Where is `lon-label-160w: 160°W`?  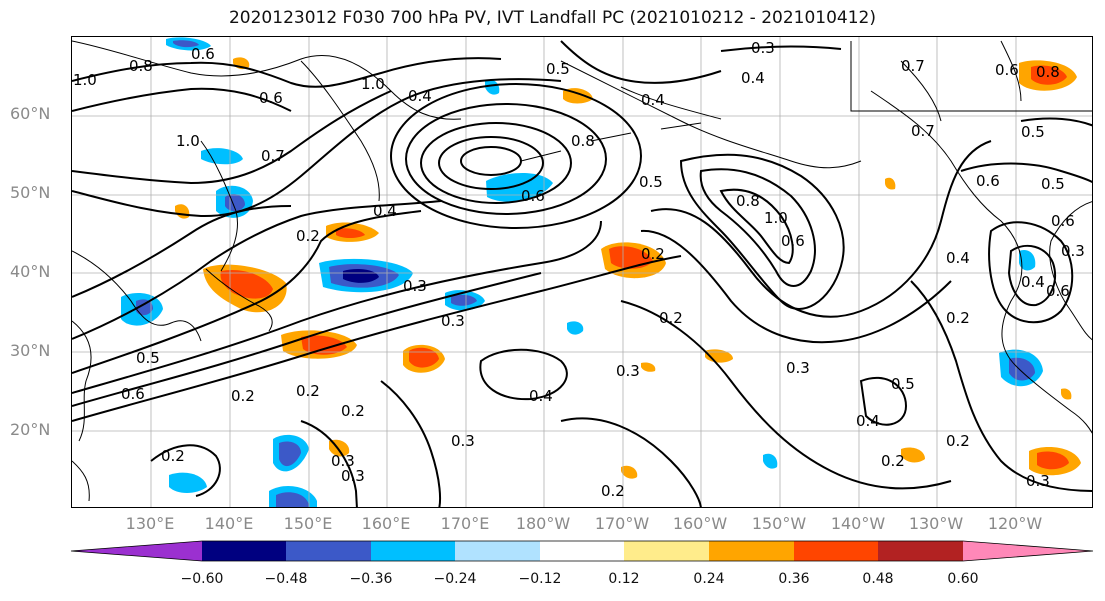
lon-label-160w: 160°W is located at coordinates (700, 523).